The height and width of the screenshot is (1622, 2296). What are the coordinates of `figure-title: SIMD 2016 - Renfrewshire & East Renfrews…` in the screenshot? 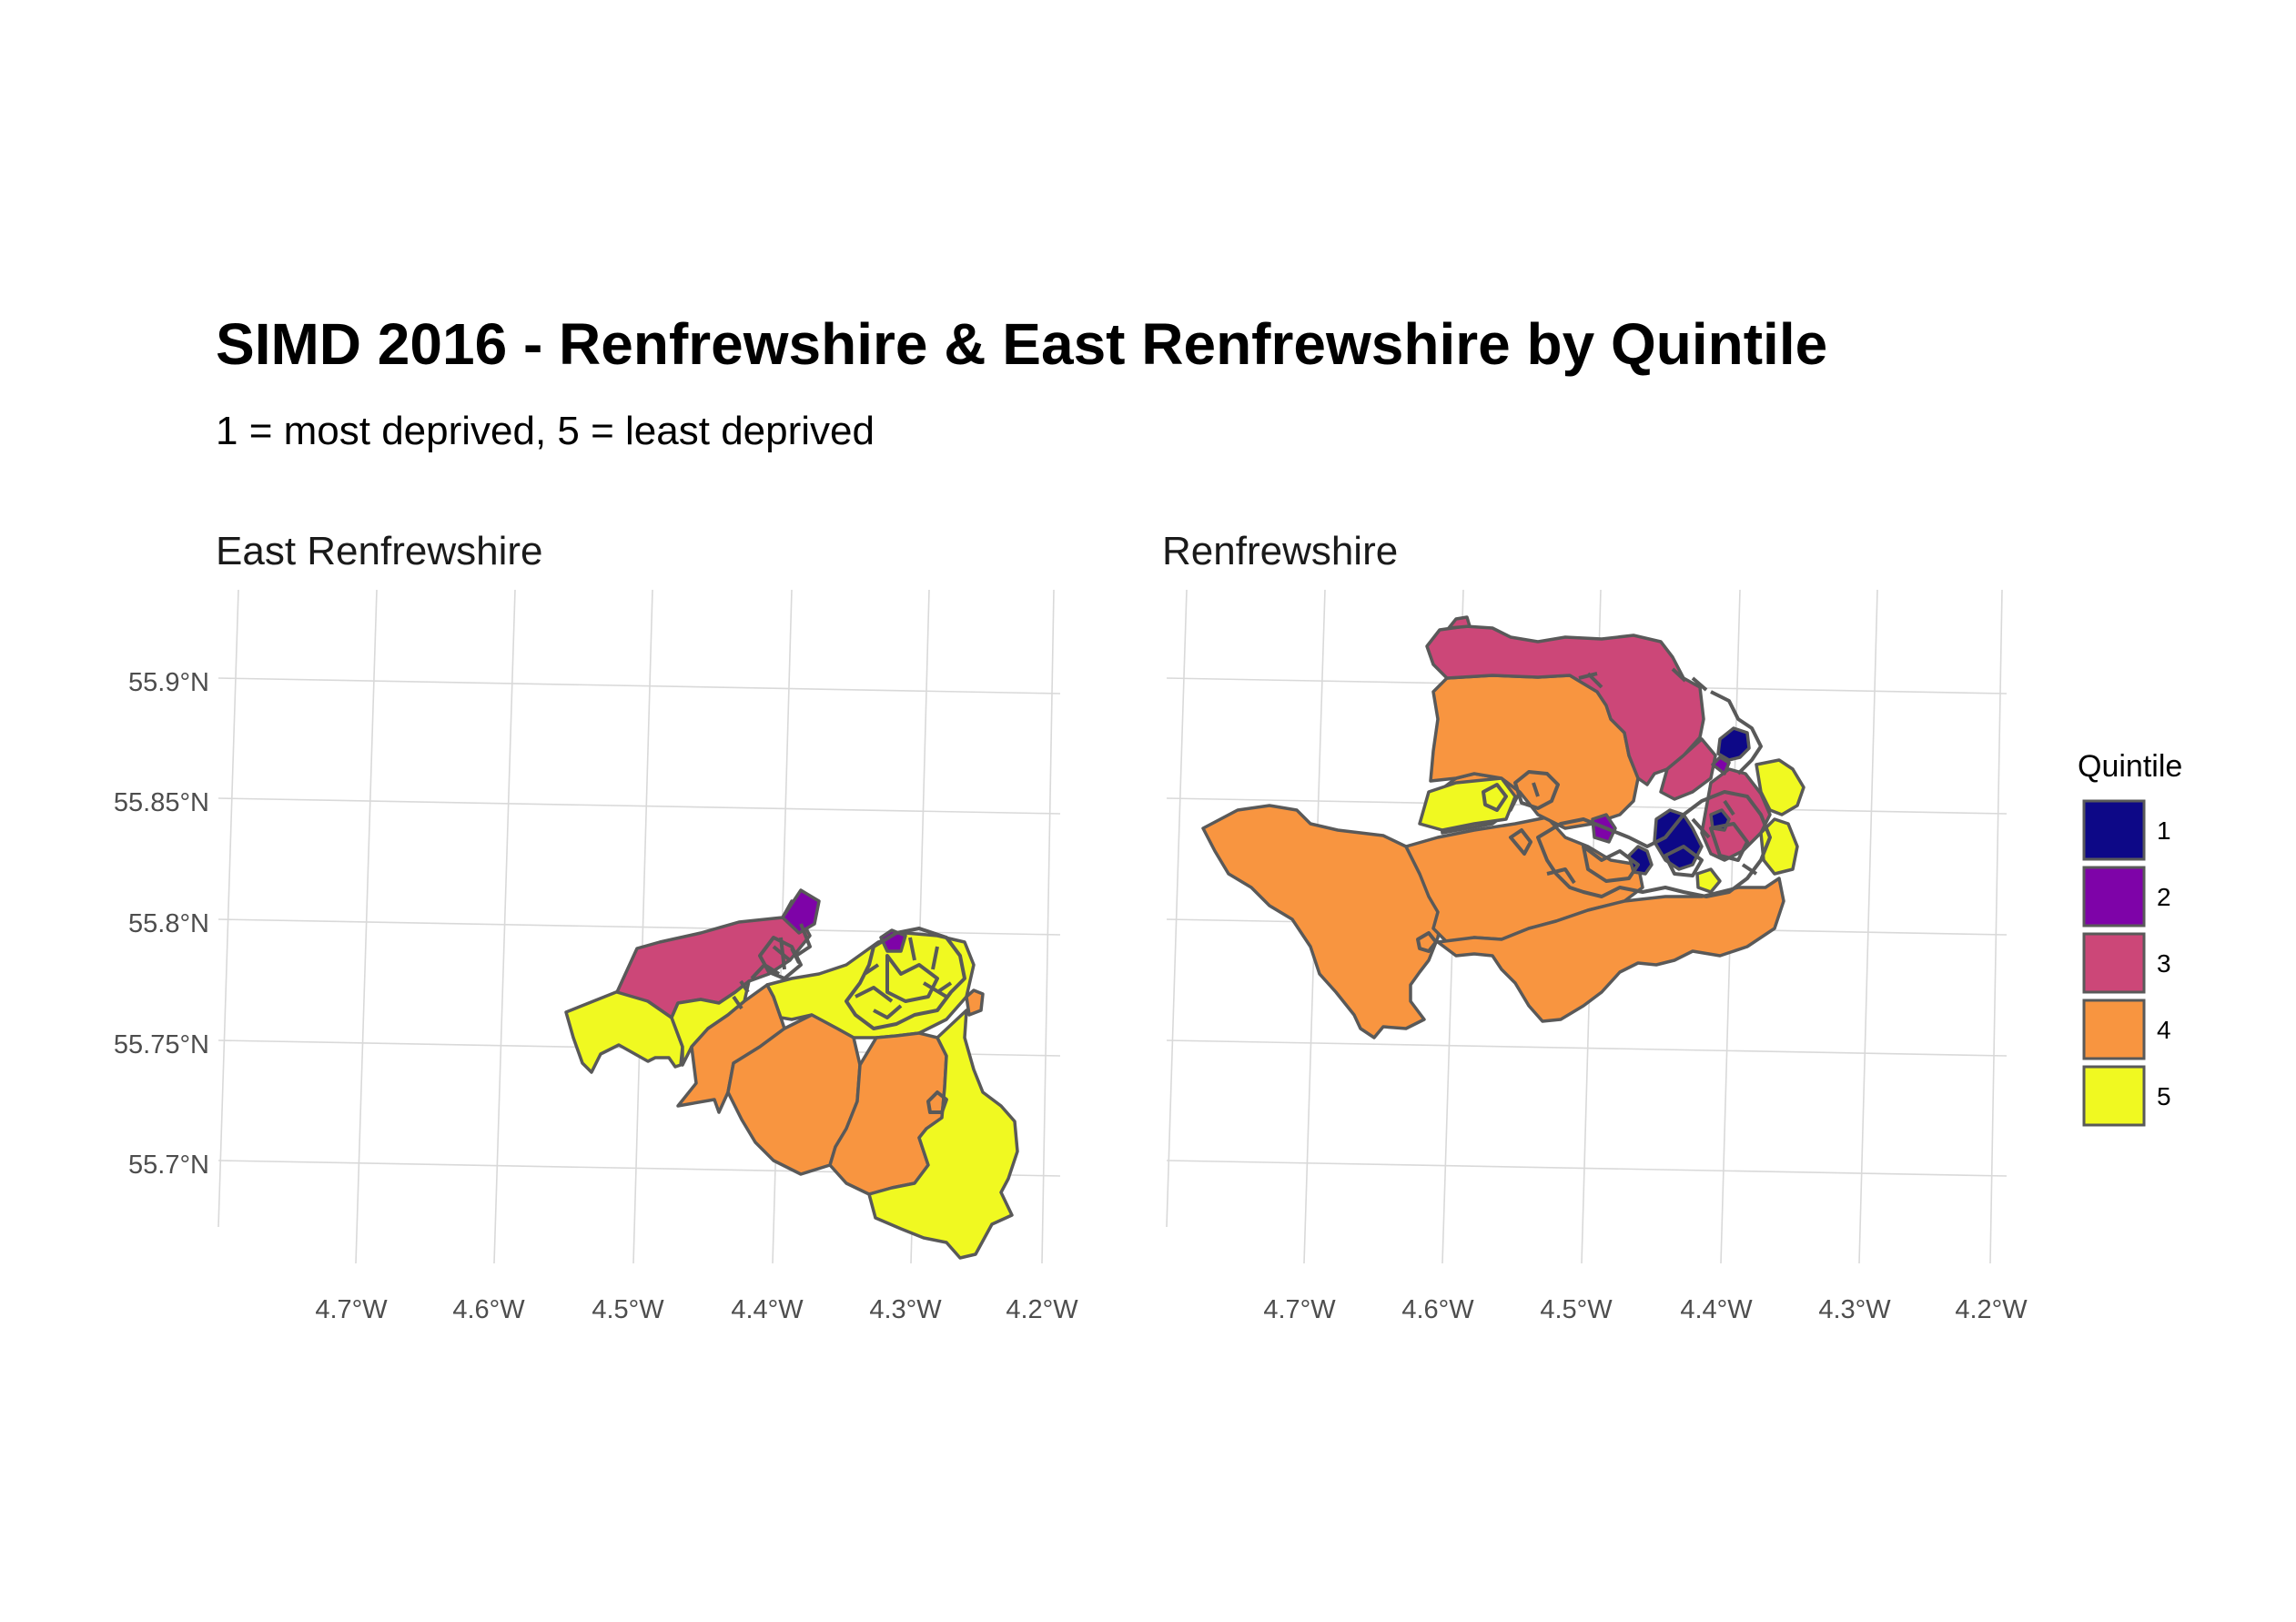 It's located at (1022, 344).